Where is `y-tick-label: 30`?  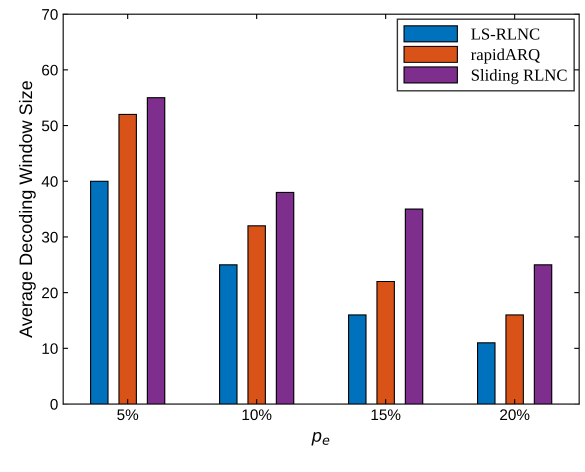 y-tick-label: 30 is located at coordinates (50, 237).